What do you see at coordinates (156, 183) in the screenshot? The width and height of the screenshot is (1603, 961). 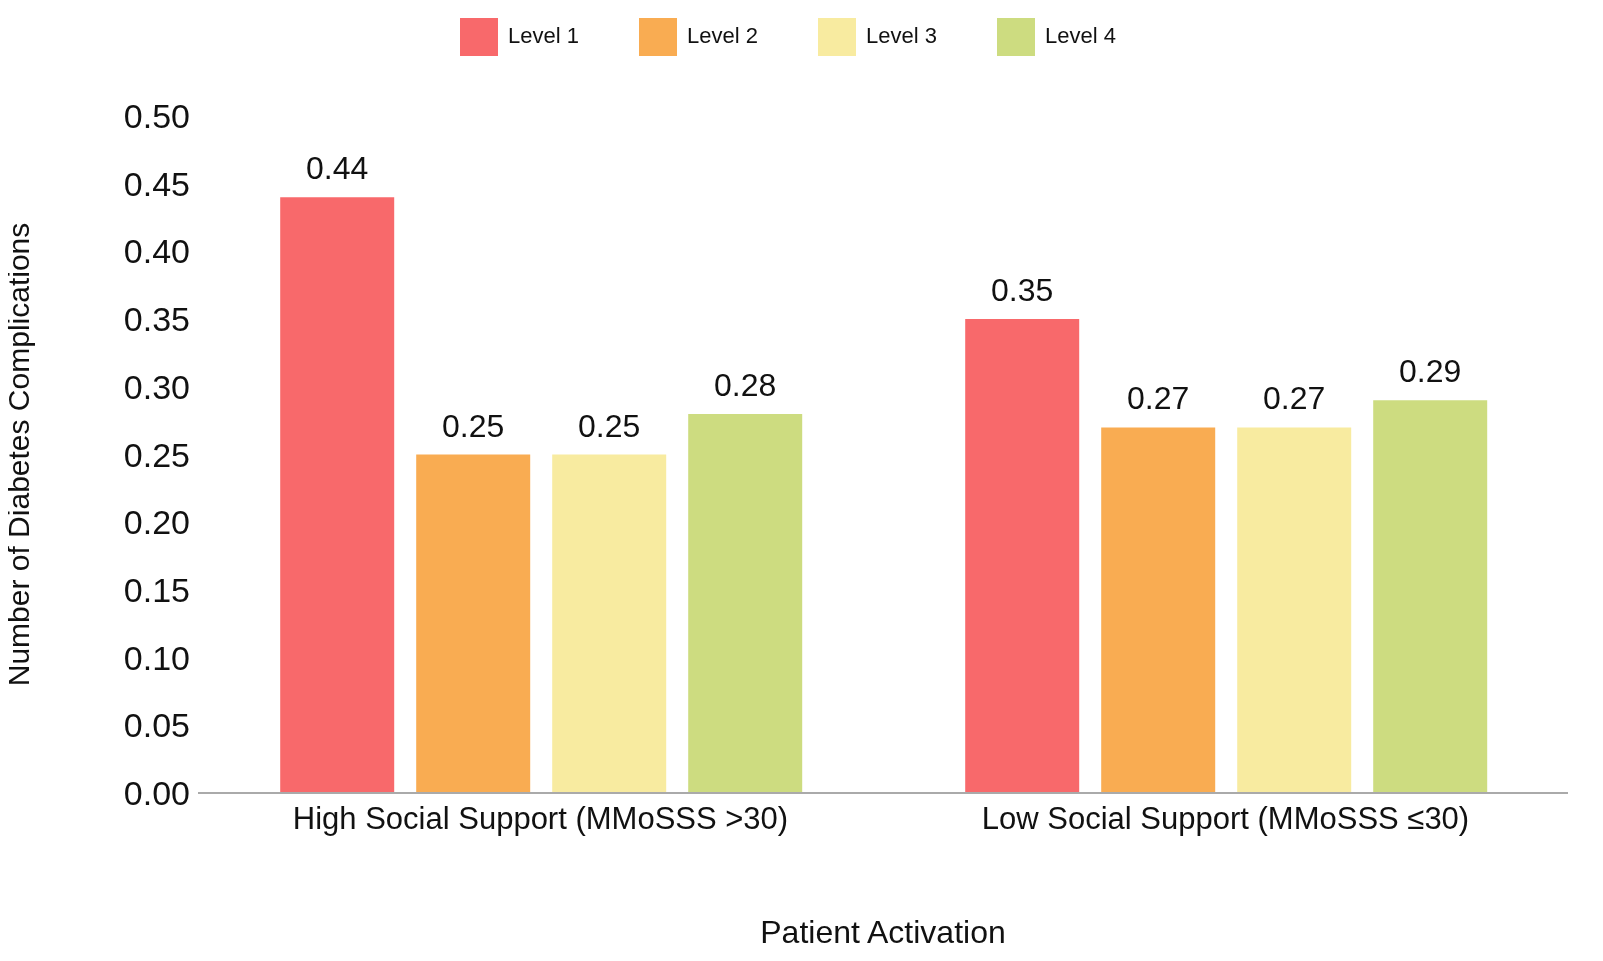 I see `y-tick-label: 0.45` at bounding box center [156, 183].